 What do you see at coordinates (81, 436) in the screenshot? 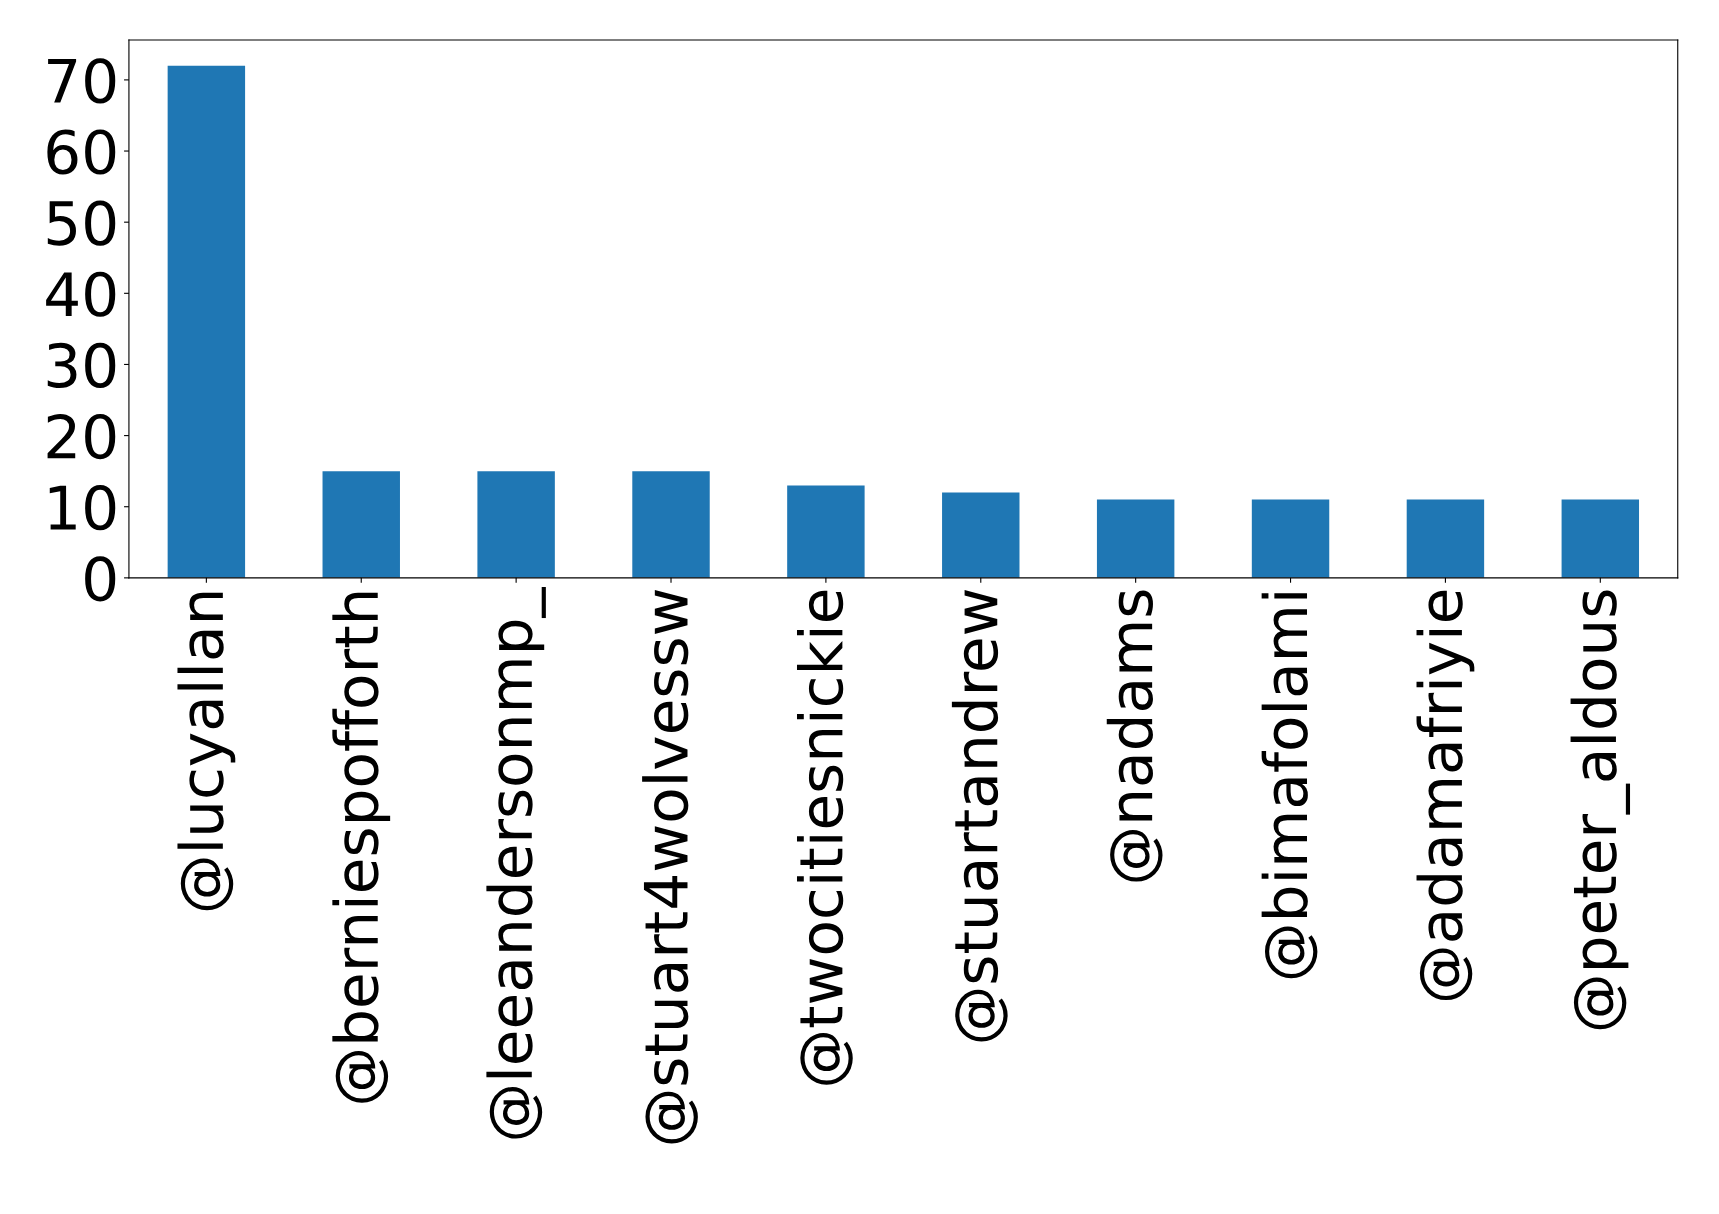
I see `y-tick-label: 20` at bounding box center [81, 436].